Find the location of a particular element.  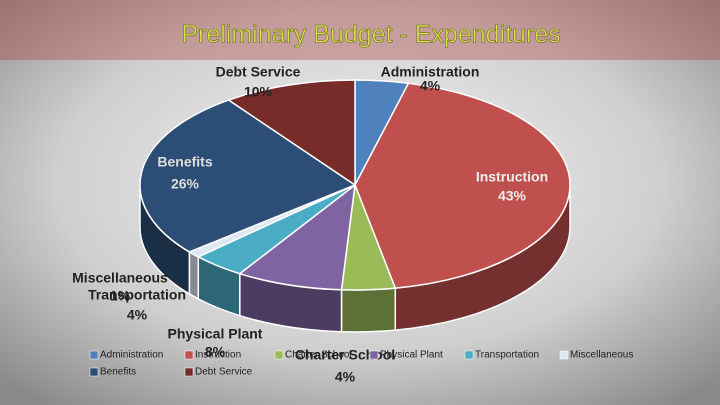

data-label-value: 26% is located at coordinates (185, 184).